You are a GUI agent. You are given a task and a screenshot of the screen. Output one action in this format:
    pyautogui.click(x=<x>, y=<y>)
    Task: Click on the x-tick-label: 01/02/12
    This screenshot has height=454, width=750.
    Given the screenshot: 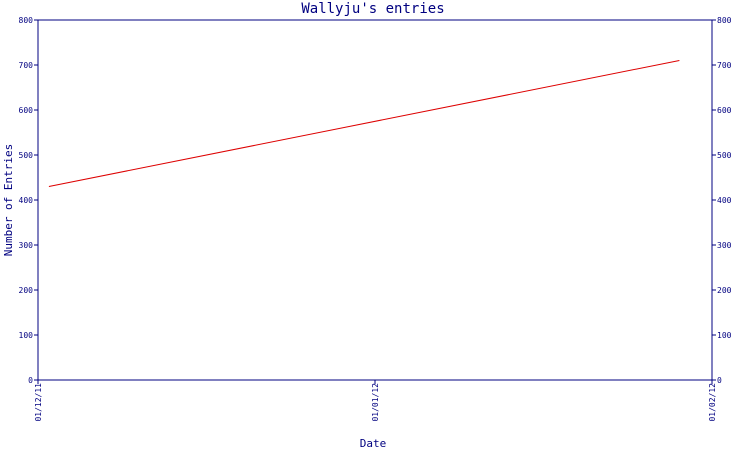 What is the action you would take?
    pyautogui.click(x=712, y=402)
    